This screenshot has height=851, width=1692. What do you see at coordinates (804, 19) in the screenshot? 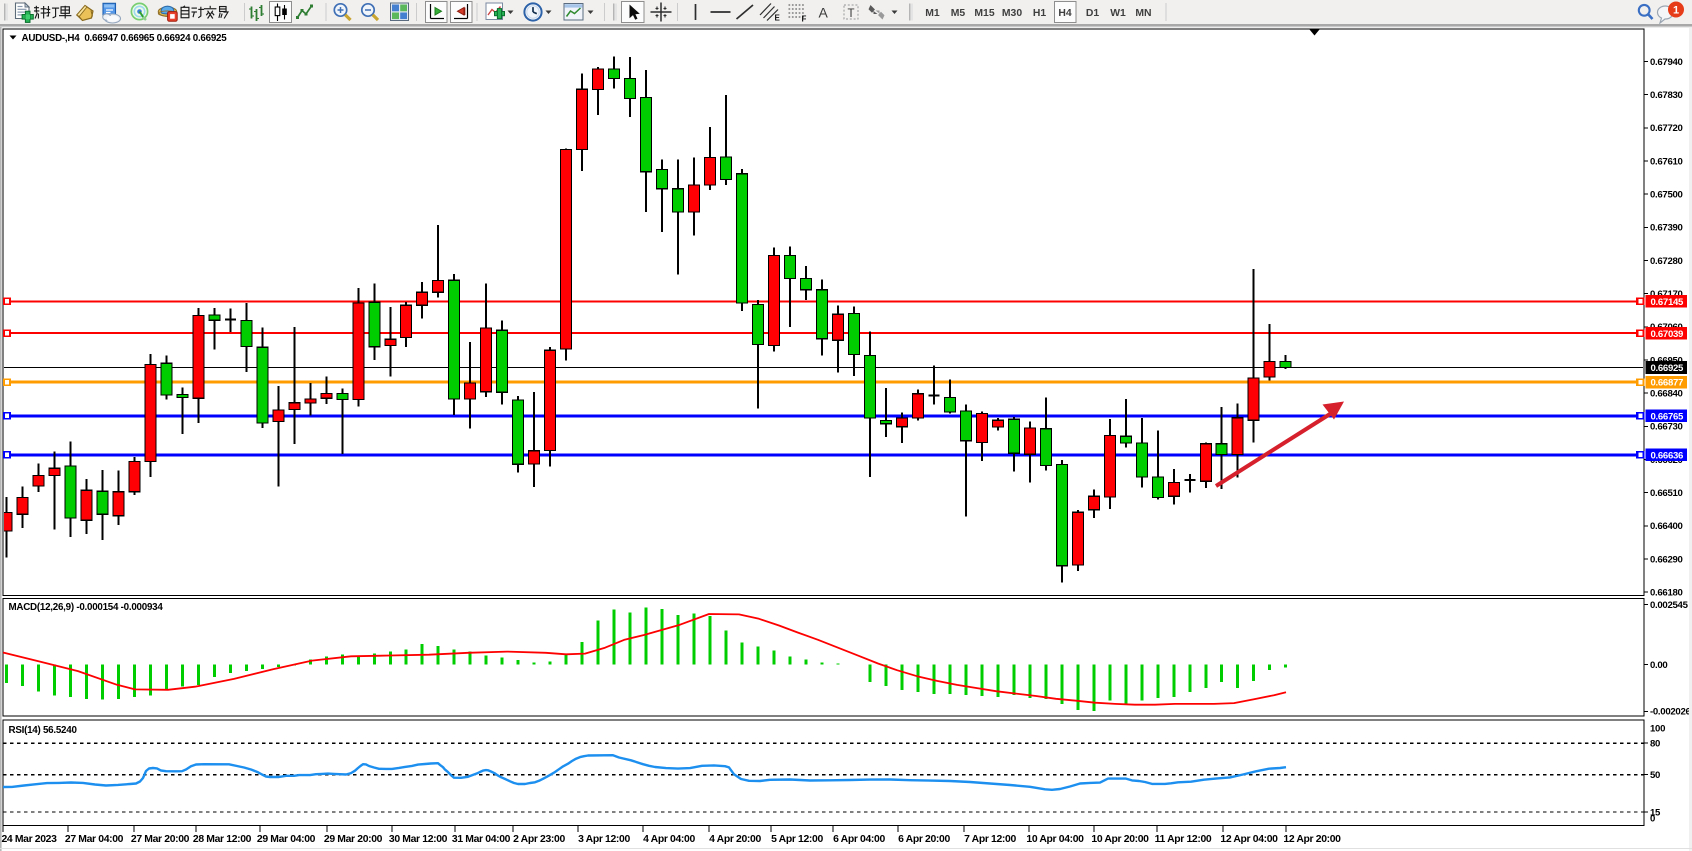
I see `svg-text: F` at bounding box center [804, 19].